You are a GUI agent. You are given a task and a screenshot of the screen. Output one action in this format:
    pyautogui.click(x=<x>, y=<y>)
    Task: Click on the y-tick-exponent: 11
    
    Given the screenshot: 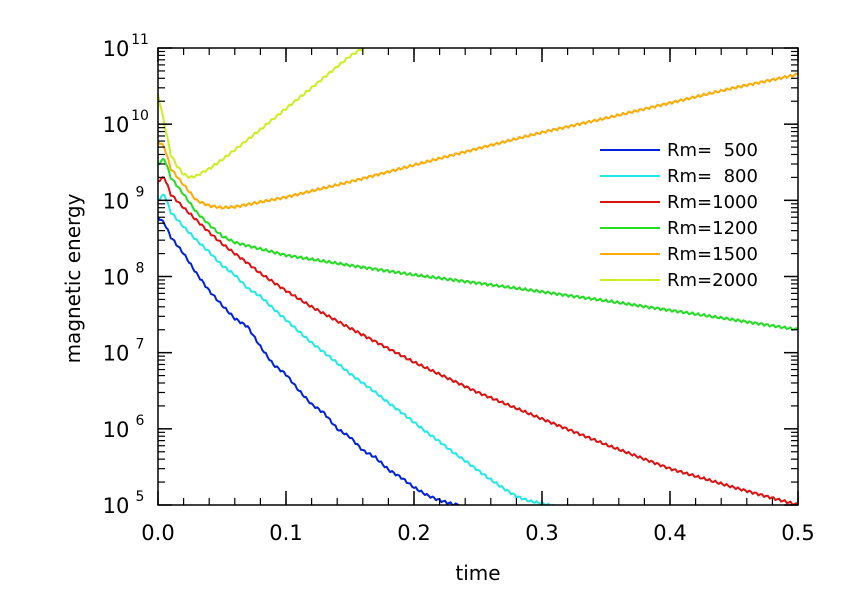 What is the action you would take?
    pyautogui.click(x=140, y=40)
    